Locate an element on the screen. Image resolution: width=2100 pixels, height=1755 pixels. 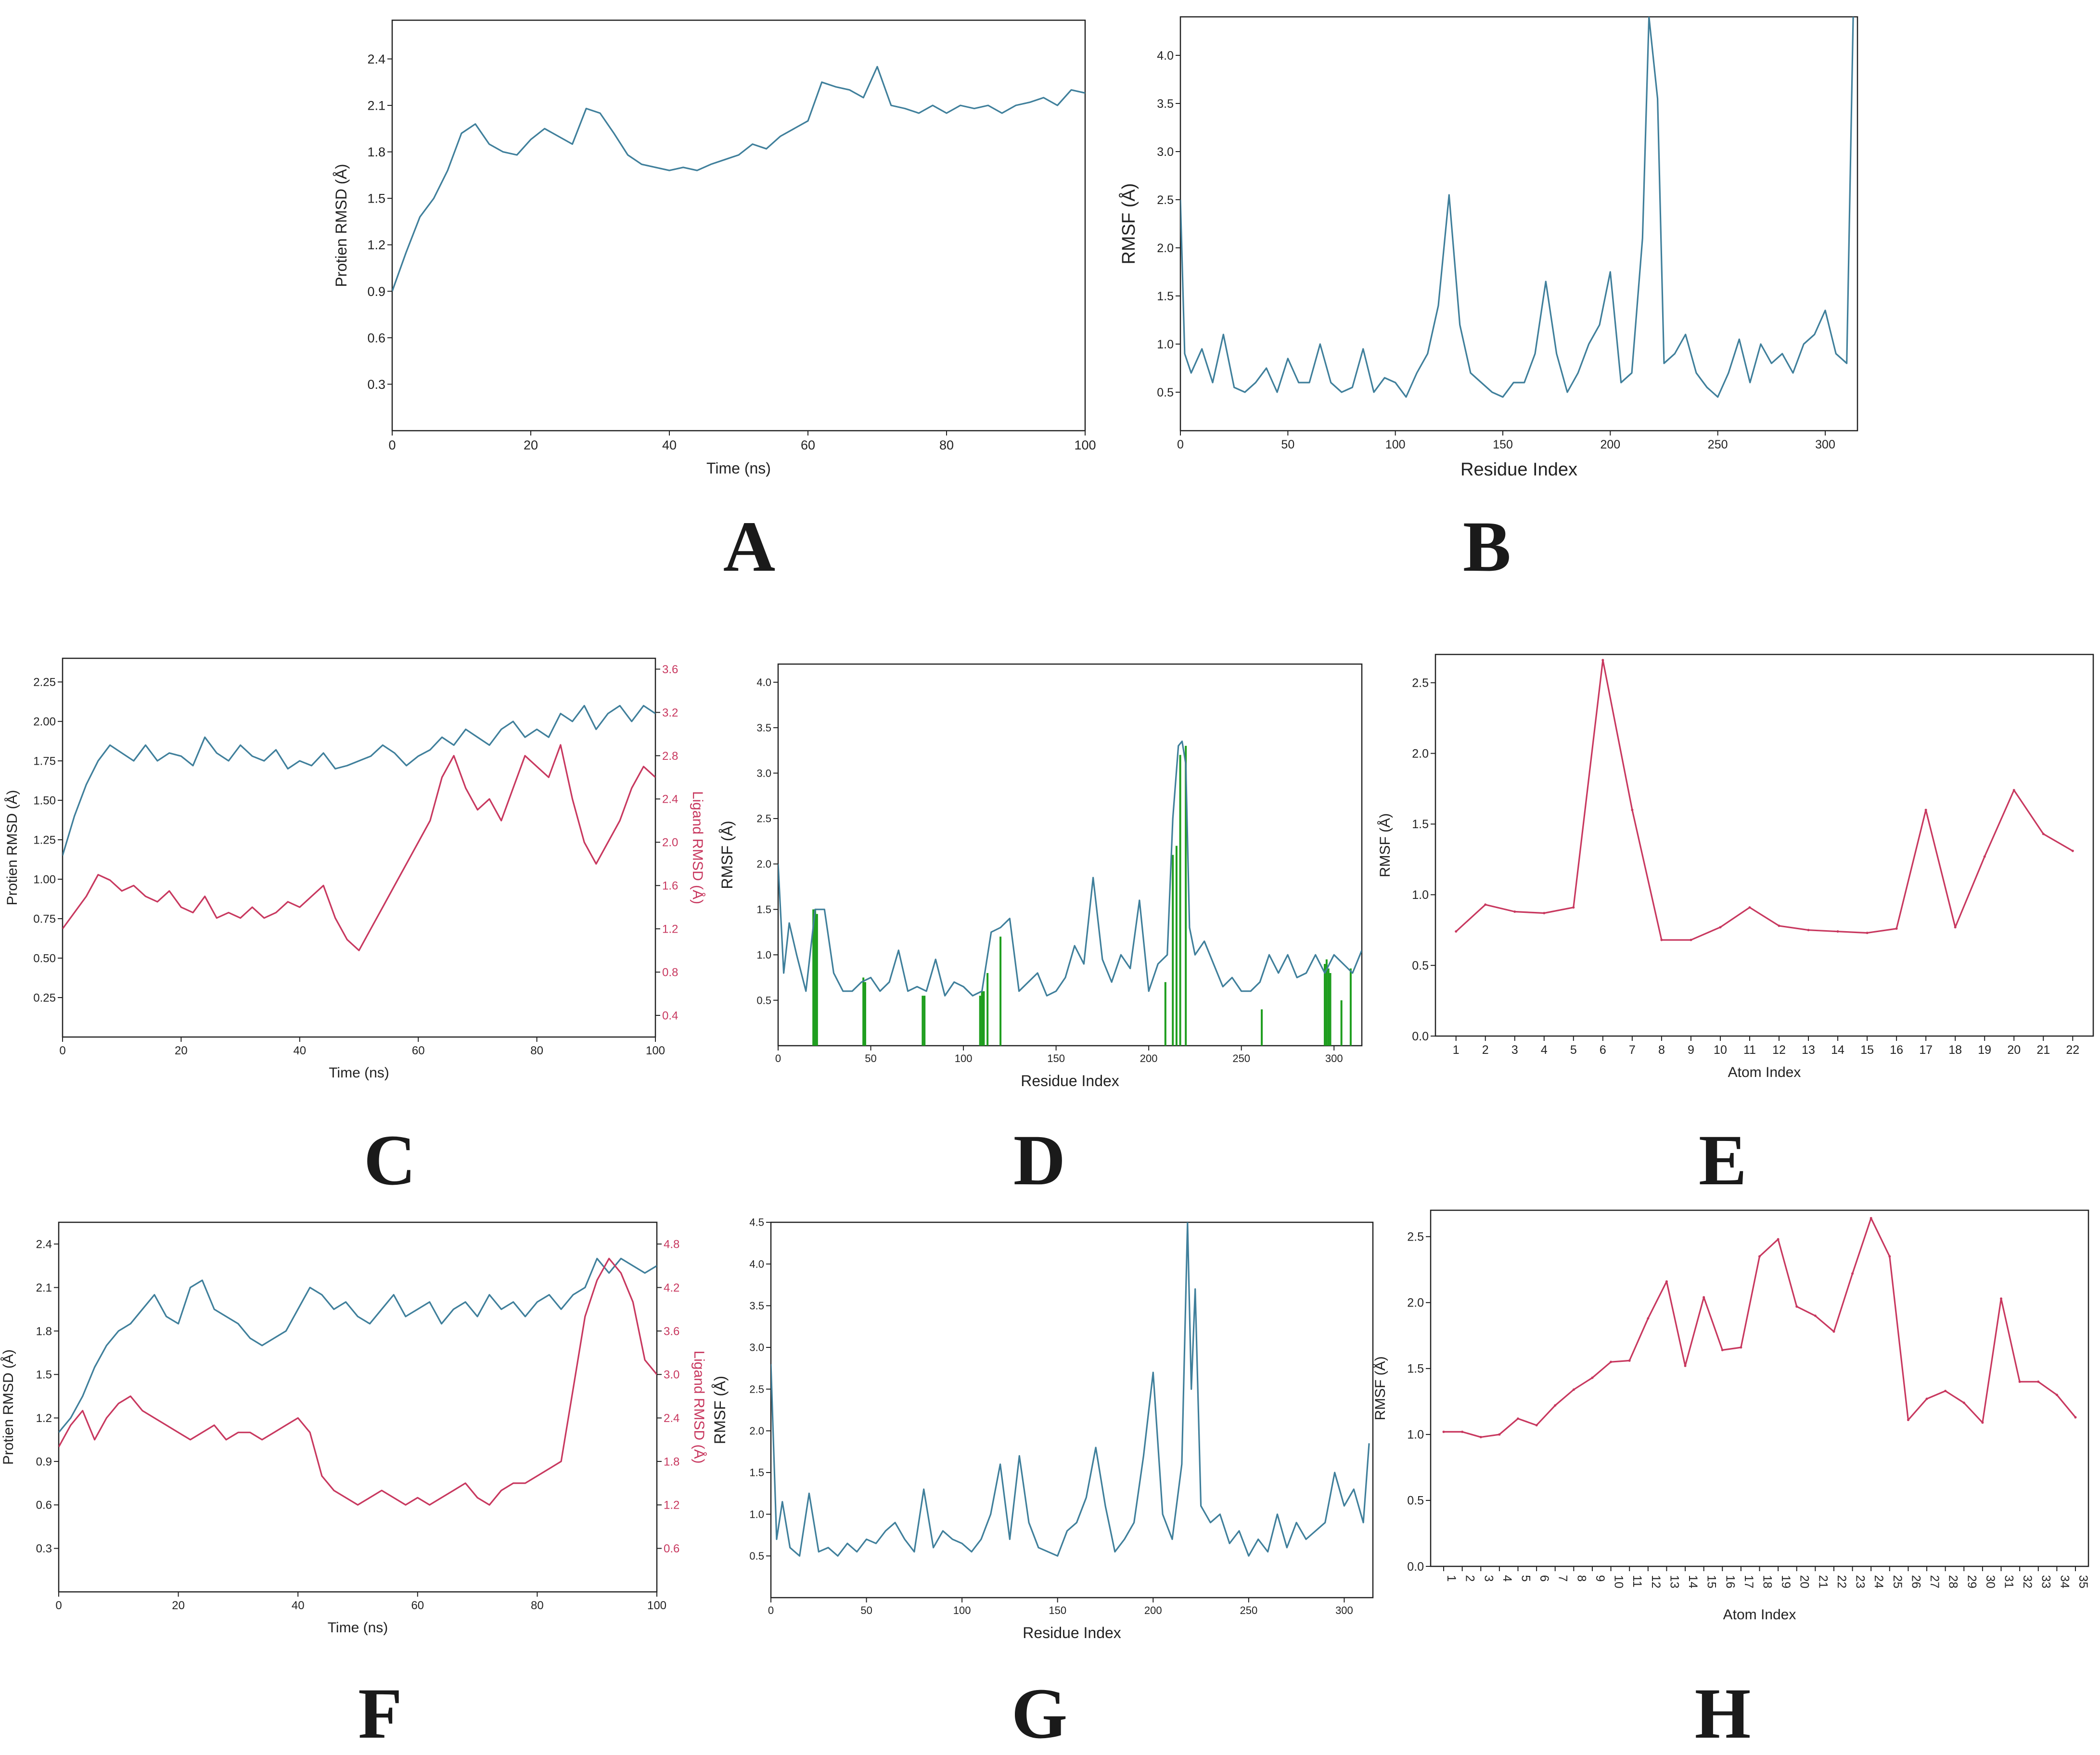
y-axis-label-c: Protien RMSD (Å) is located at coordinates (12, 847).